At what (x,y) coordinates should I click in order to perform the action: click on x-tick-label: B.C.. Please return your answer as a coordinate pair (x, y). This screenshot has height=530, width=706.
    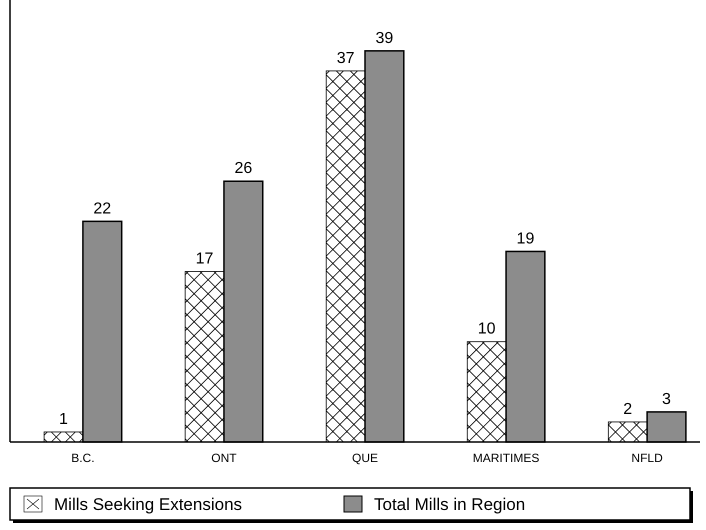
    Looking at the image, I should click on (83, 458).